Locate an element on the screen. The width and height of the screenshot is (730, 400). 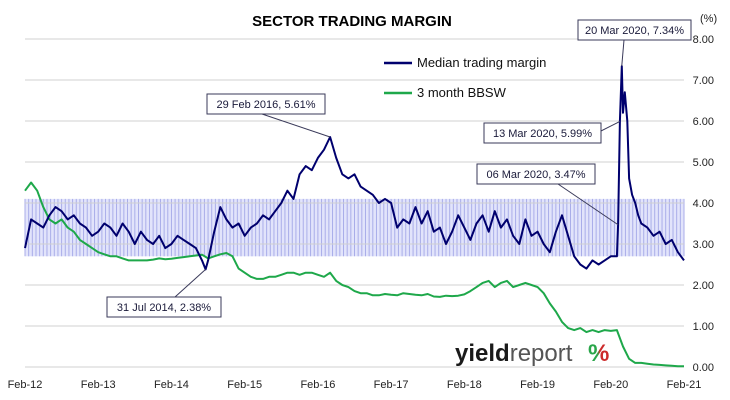
y-tick-label: 3.00 is located at coordinates (703, 245).